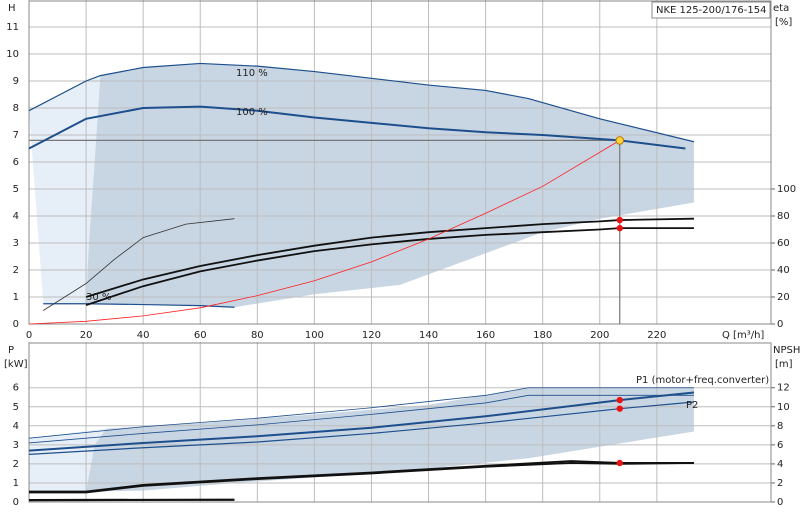  Describe the element at coordinates (12, 8) in the screenshot. I see `y-axis-label: H` at that location.